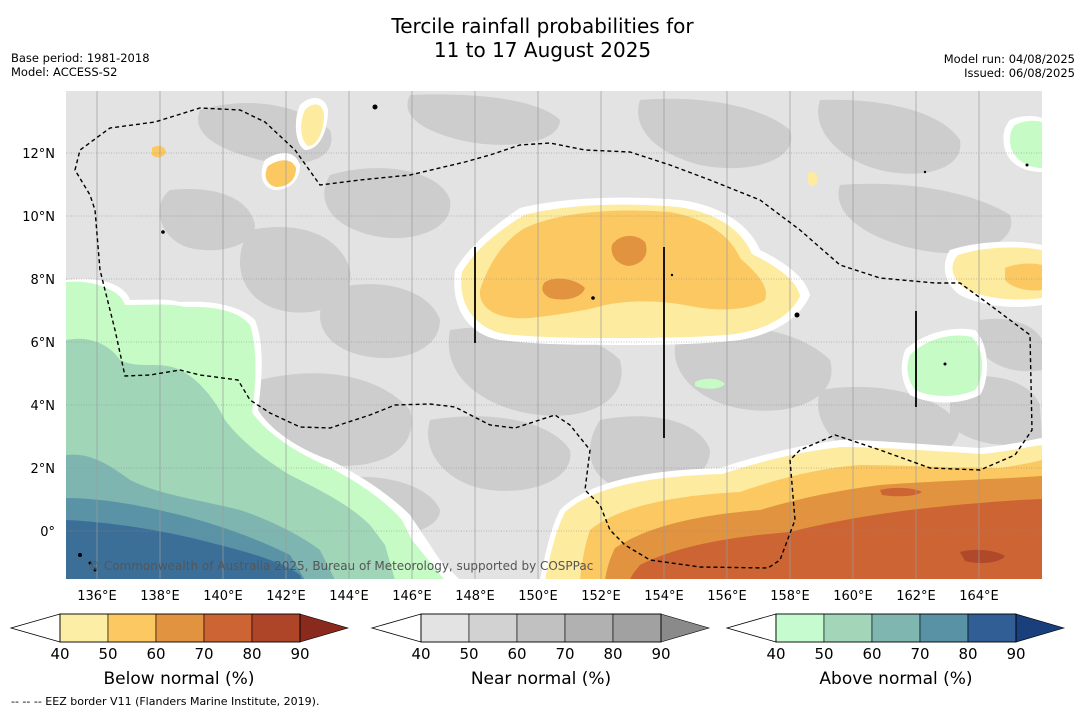  What do you see at coordinates (59, 654) in the screenshot?
I see `cb-below-tick-40: 40` at bounding box center [59, 654].